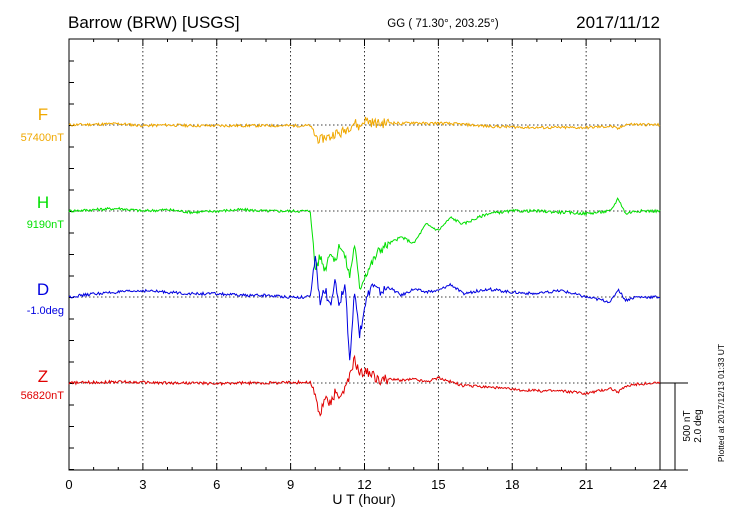 This screenshot has width=730, height=520. I want to click on plot-date: 2017/11/12, so click(618, 22).